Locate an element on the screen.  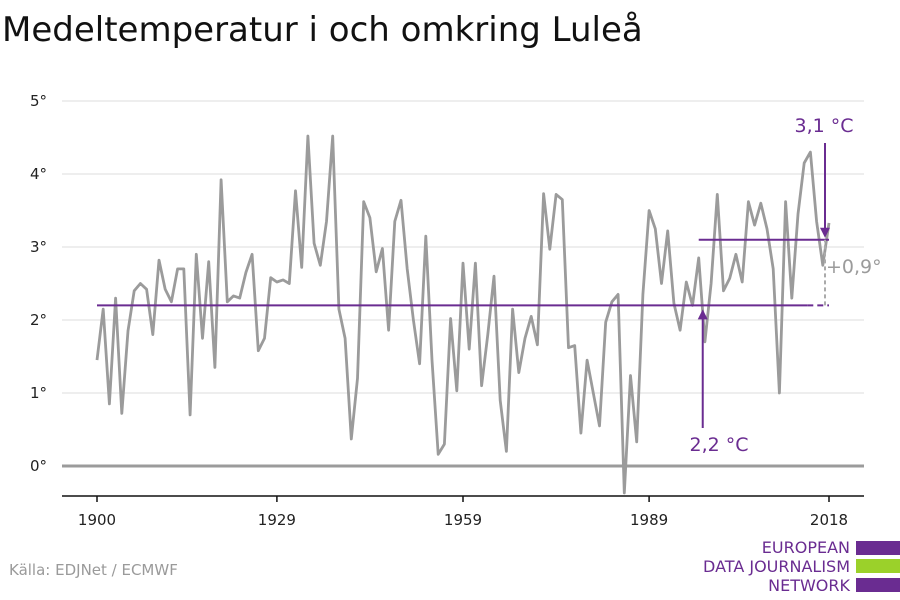
y-tick-label: 2° is located at coordinates (38, 320).